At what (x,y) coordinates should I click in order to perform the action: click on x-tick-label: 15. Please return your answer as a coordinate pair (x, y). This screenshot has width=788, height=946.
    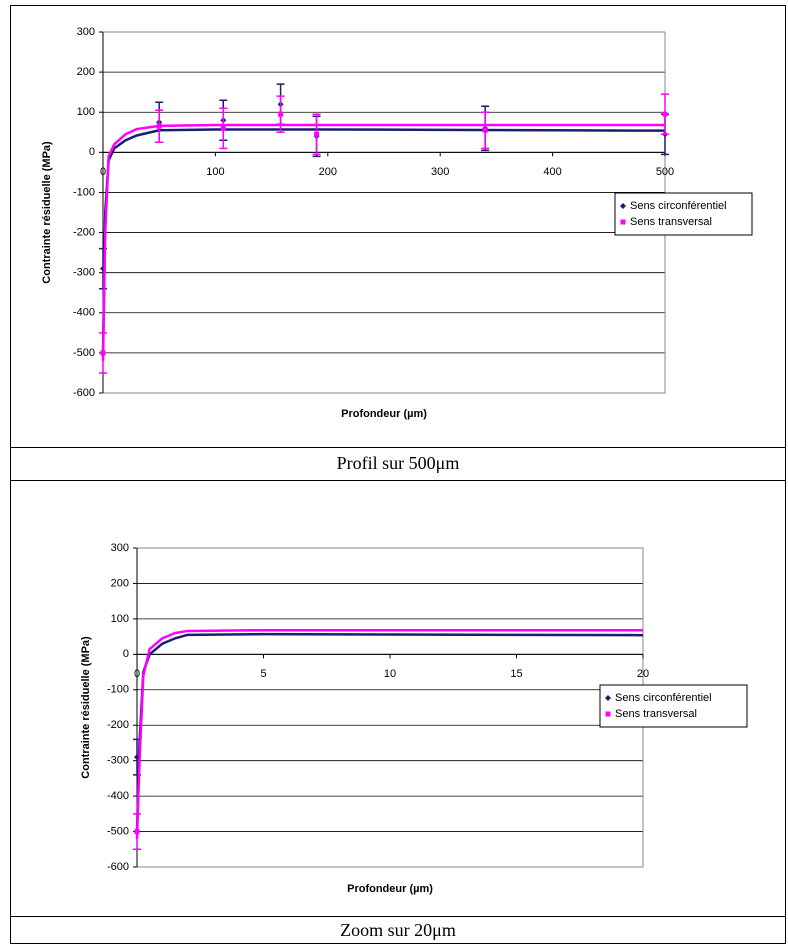
    Looking at the image, I should click on (516, 674).